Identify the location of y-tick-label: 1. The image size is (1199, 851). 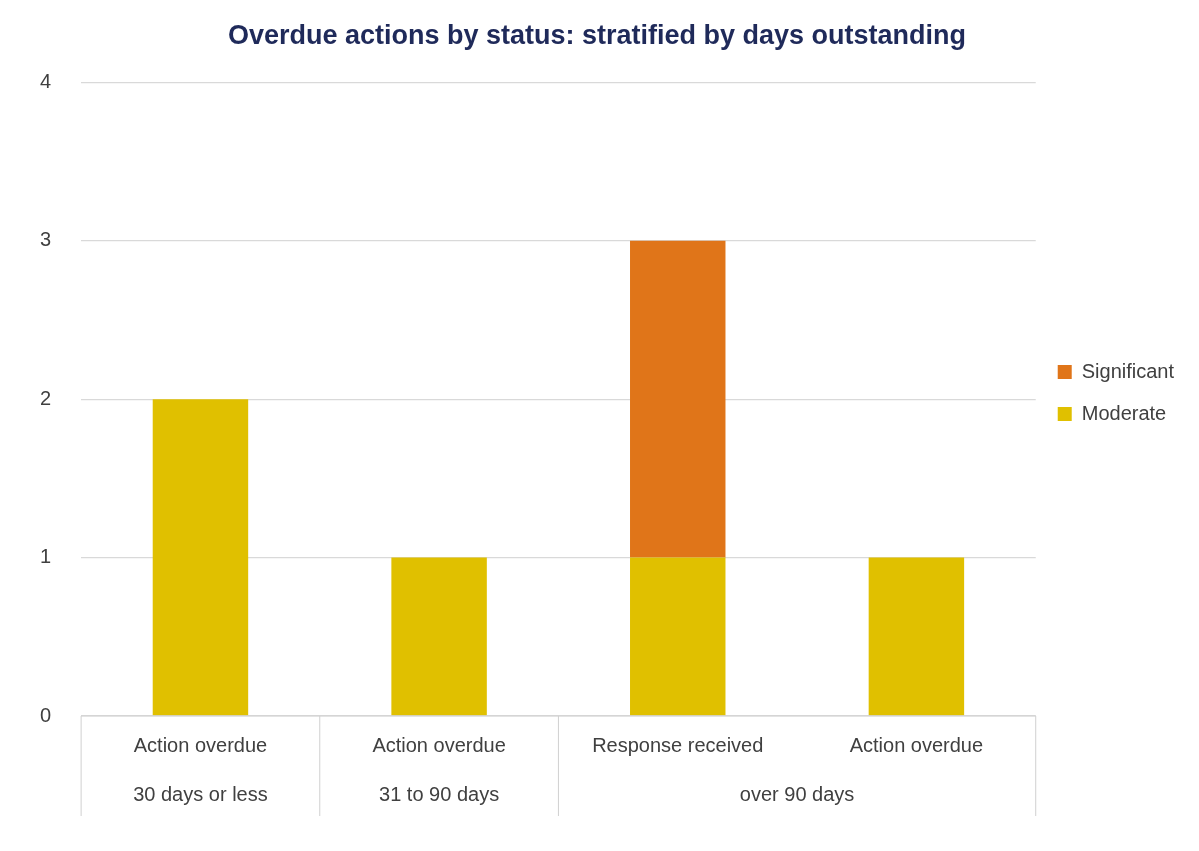
(46, 556).